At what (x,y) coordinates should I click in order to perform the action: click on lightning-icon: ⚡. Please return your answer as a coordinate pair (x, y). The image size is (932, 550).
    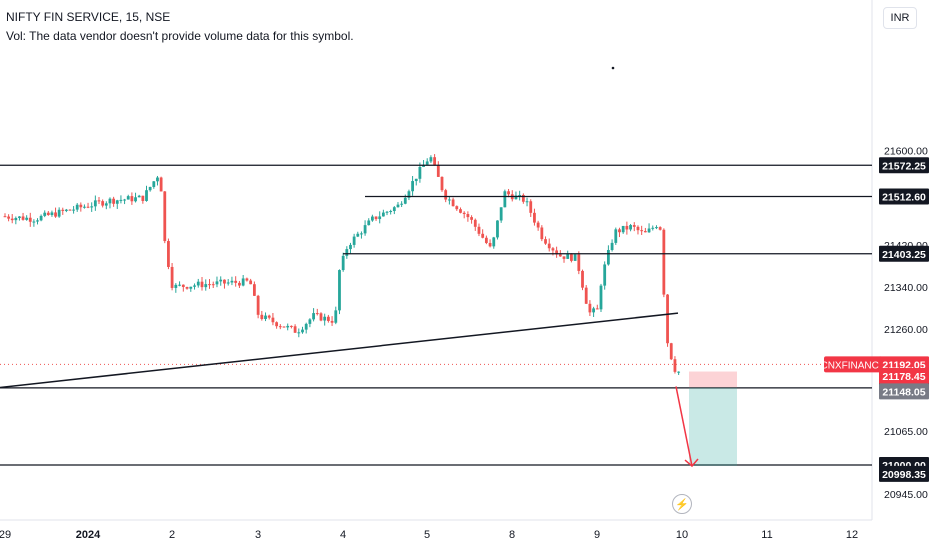
    Looking at the image, I should click on (682, 504).